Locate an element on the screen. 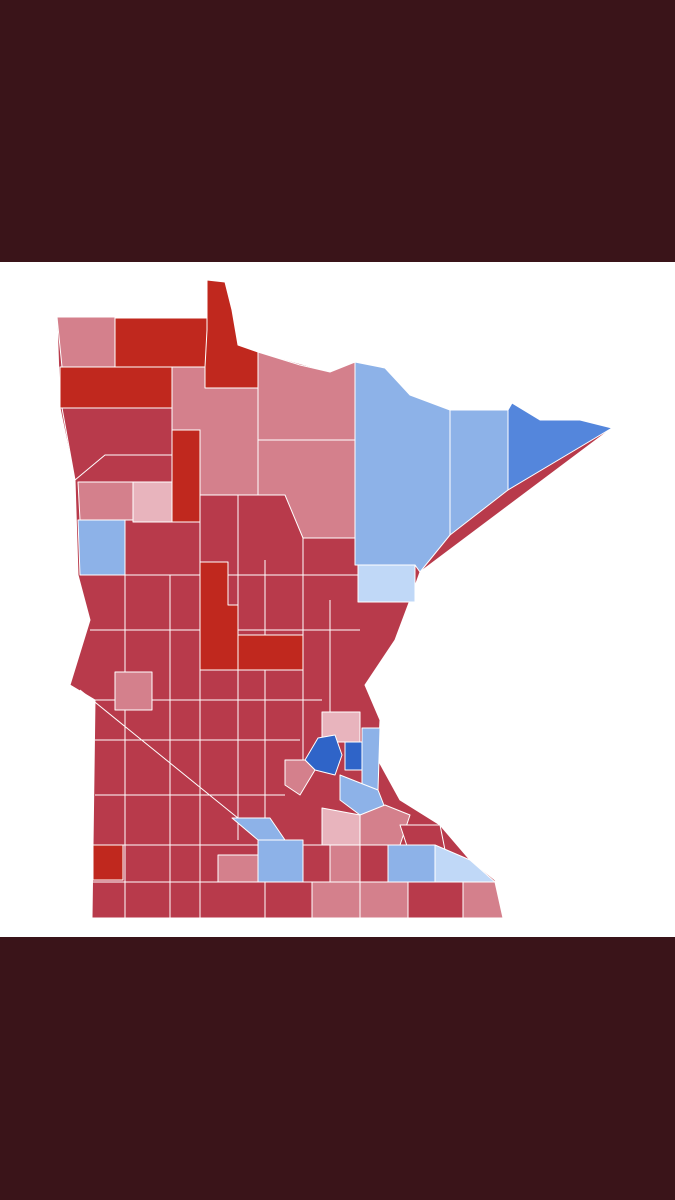 The image size is (675, 1200). county-line is located at coordinates (172, 765).